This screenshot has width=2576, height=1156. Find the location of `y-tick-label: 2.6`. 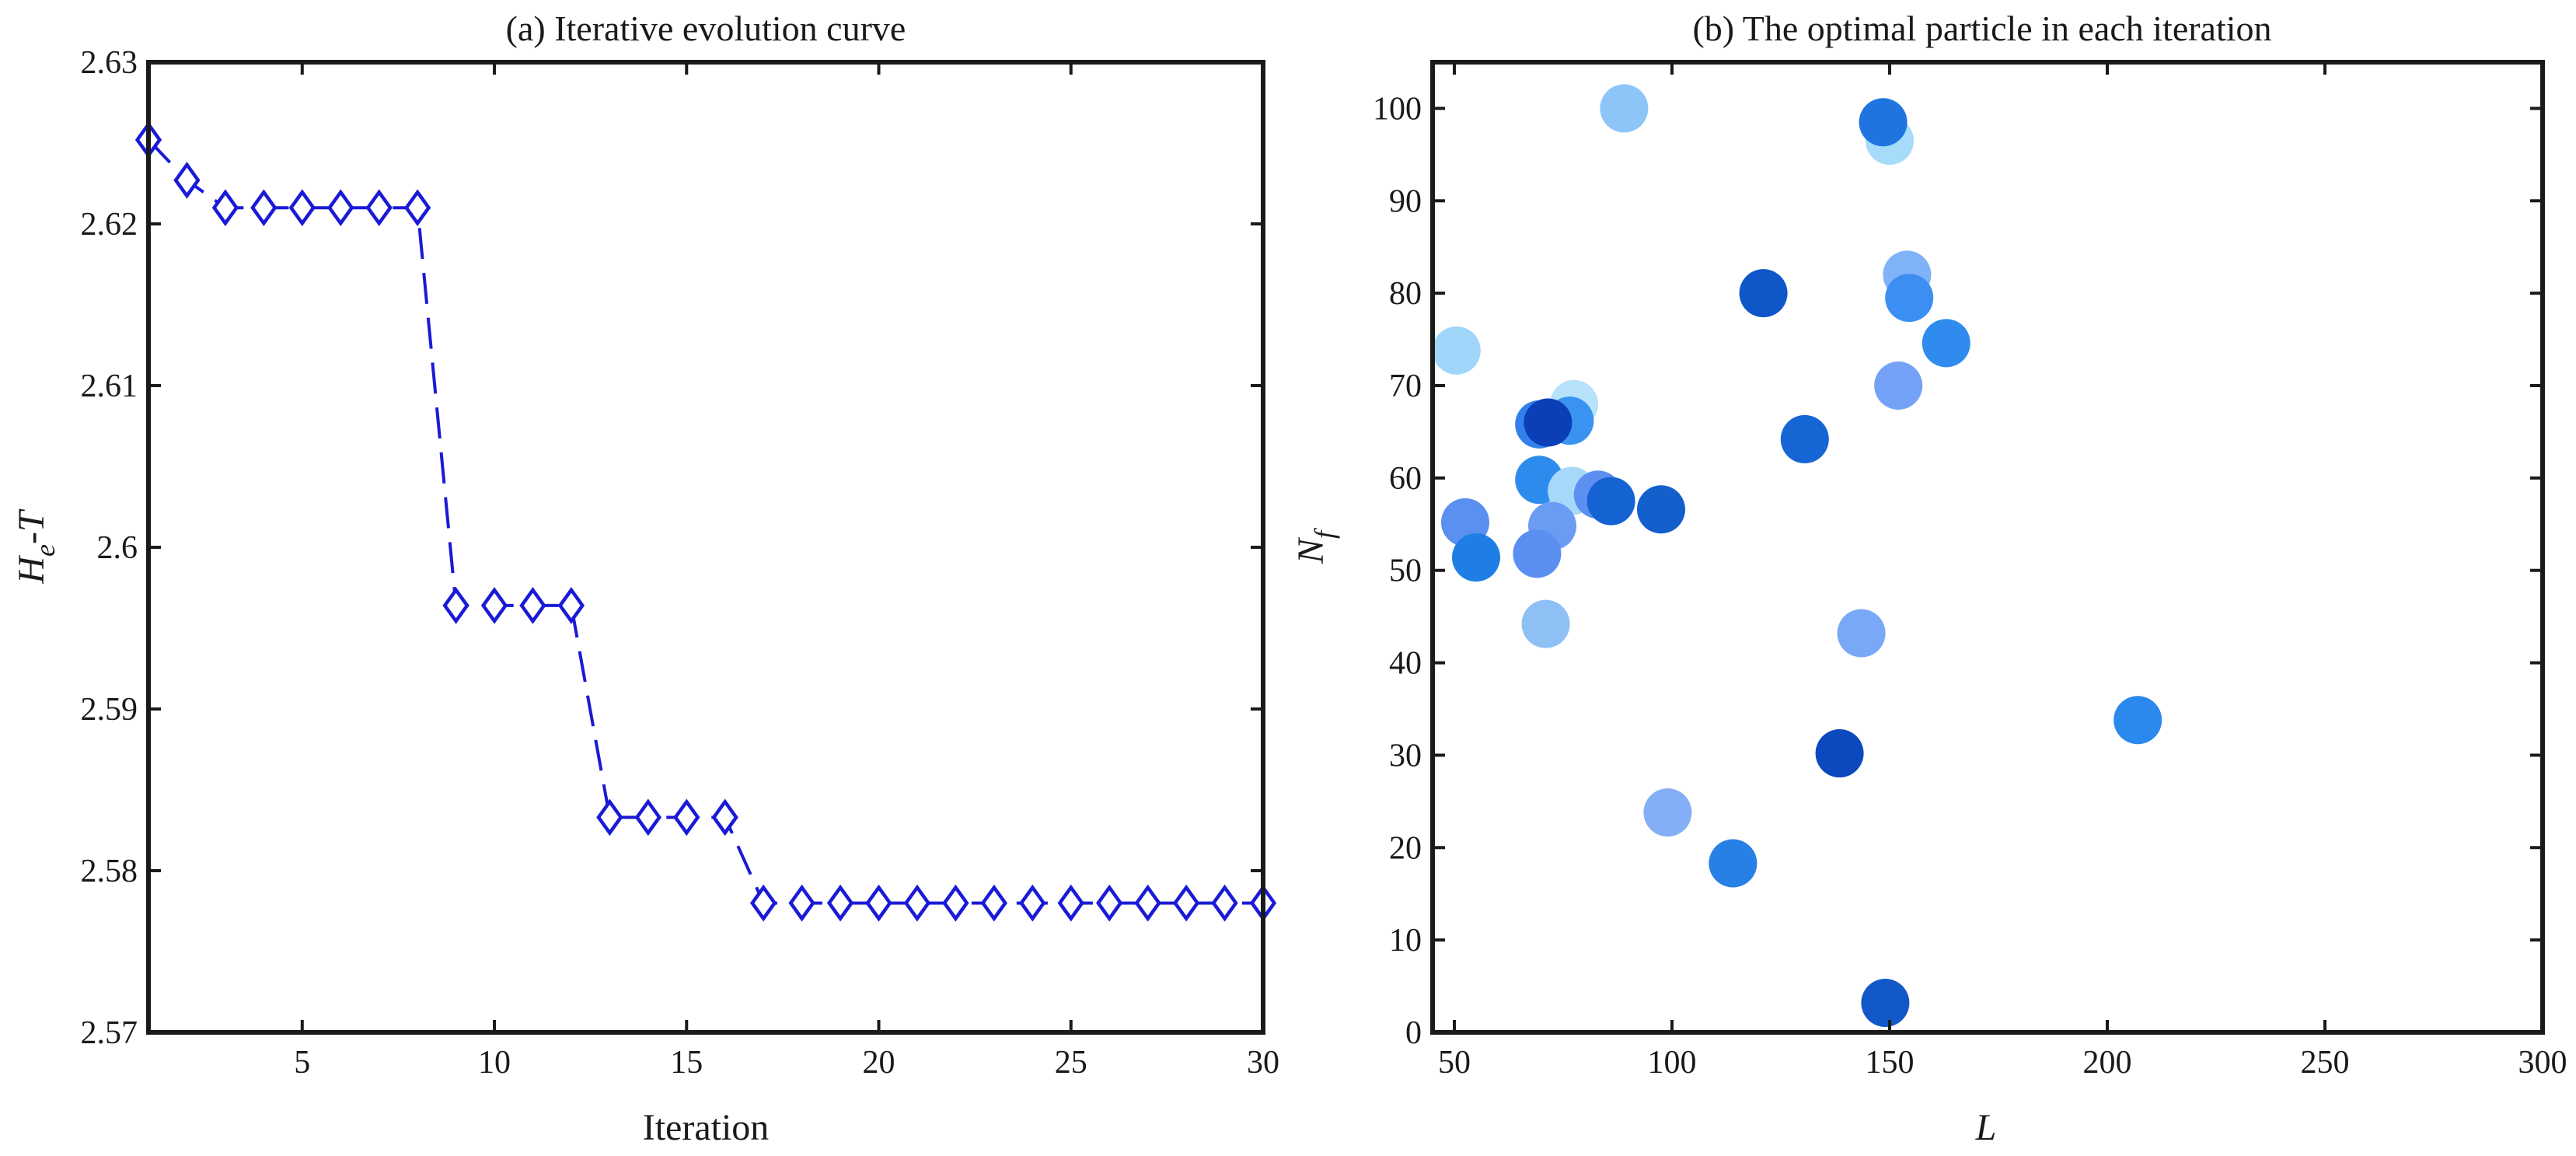

y-tick-label: 2.6 is located at coordinates (118, 548).